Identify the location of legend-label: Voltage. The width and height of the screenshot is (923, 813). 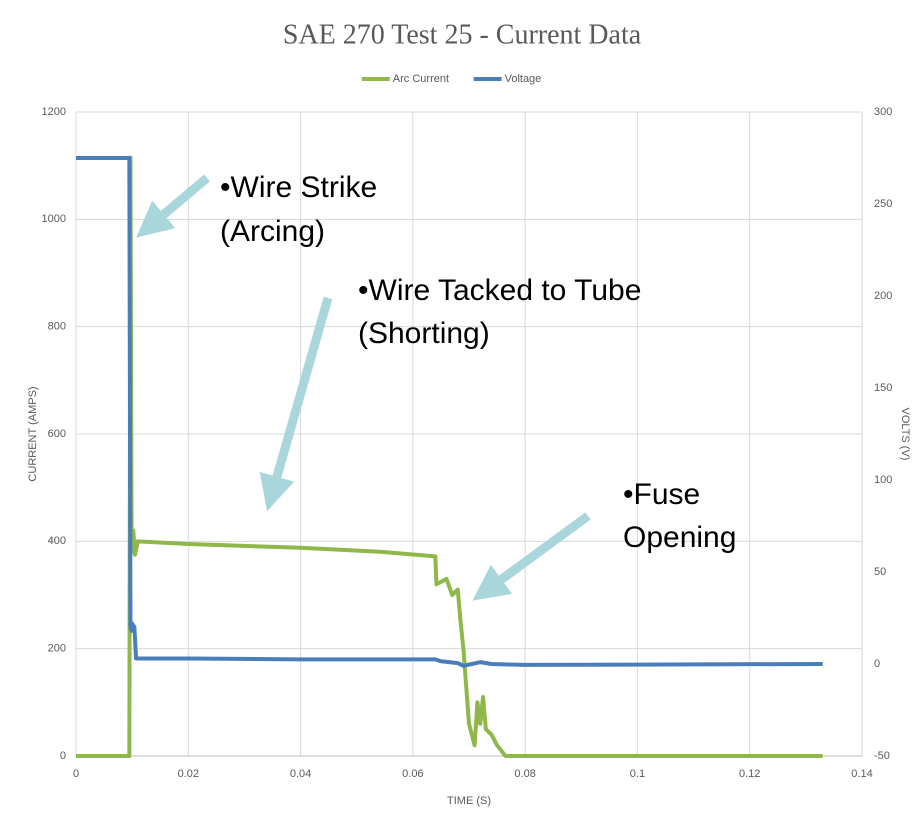
(523, 79).